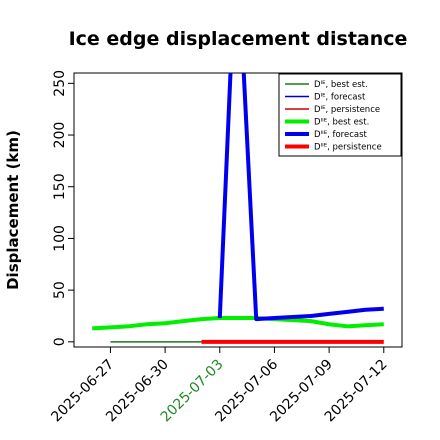 Image resolution: width=440 pixels, height=440 pixels. What do you see at coordinates (60, 341) in the screenshot?
I see `y-tick-label: 0` at bounding box center [60, 341].